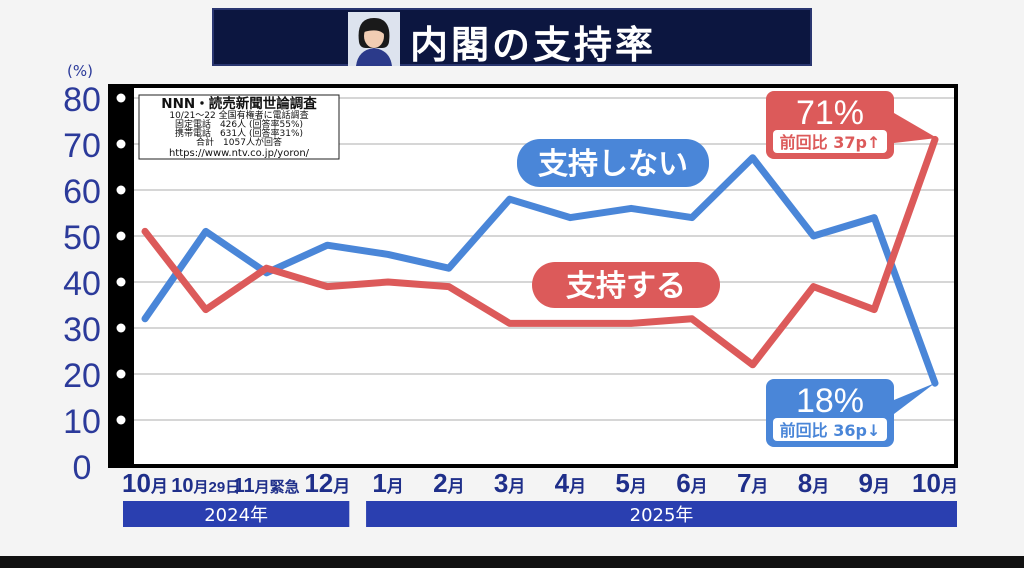 Image resolution: width=1024 pixels, height=568 pixels. I want to click on y-tick-label: 80, so click(82, 100).